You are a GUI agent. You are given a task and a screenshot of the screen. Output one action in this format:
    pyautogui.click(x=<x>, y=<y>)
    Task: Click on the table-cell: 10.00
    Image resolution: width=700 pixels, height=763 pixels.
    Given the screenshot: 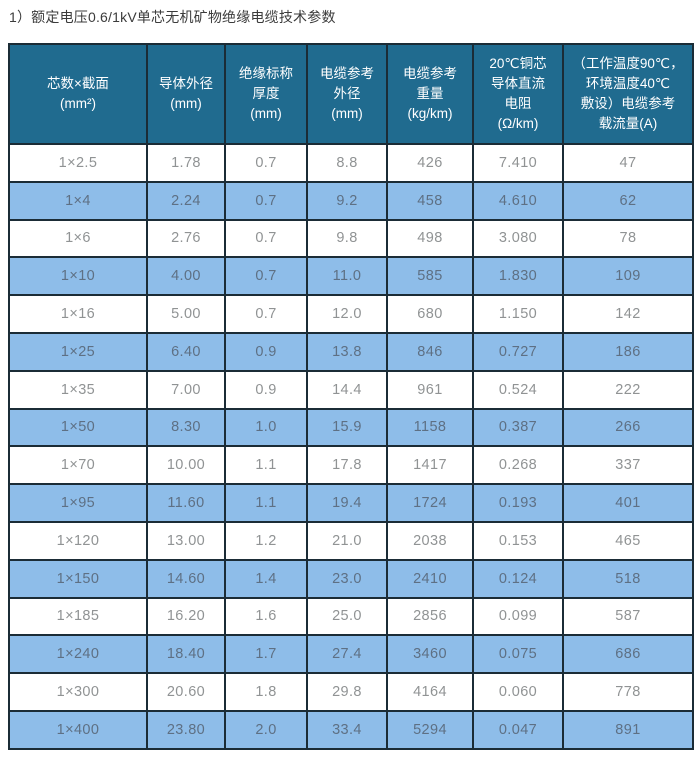 What is the action you would take?
    pyautogui.click(x=186, y=465)
    